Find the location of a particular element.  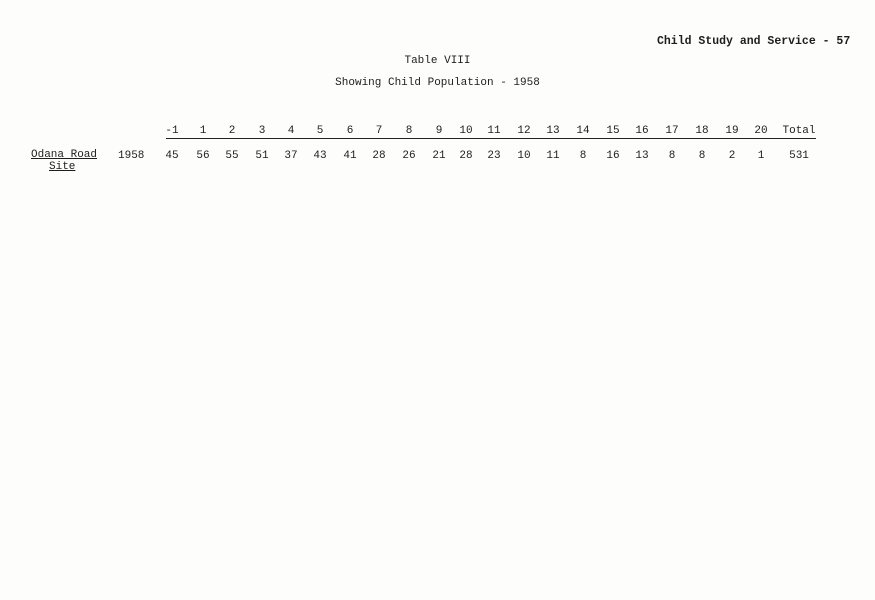

column-header: 17 is located at coordinates (672, 131).